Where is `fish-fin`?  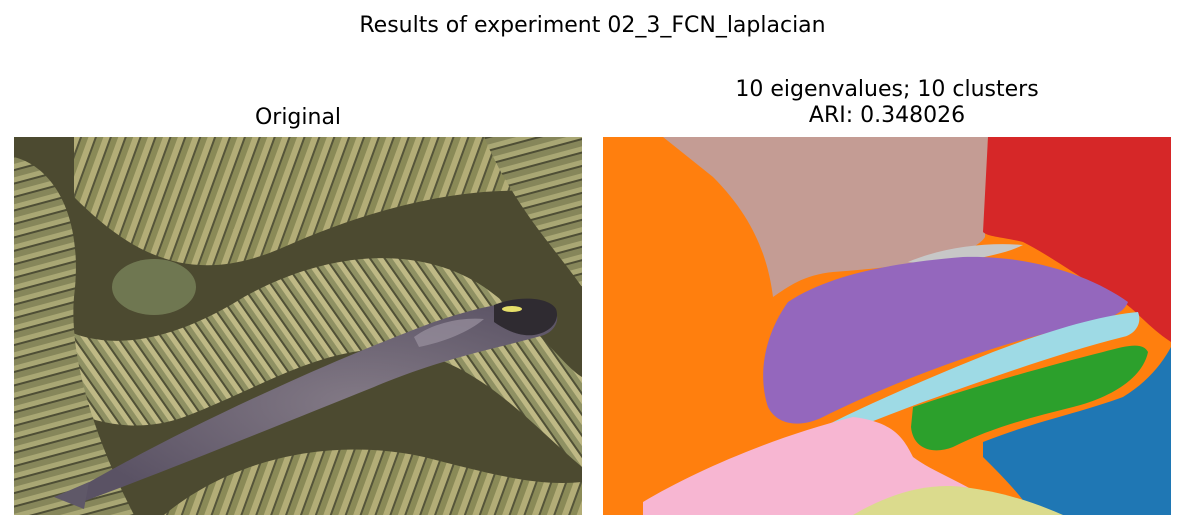 fish-fin is located at coordinates (449, 332).